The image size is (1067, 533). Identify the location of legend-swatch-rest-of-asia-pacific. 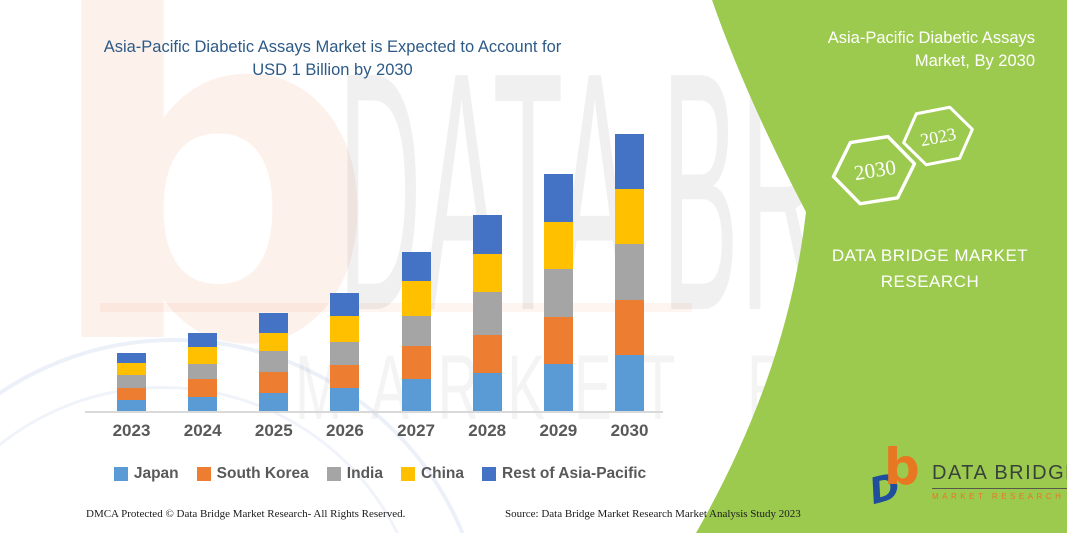
(489, 474).